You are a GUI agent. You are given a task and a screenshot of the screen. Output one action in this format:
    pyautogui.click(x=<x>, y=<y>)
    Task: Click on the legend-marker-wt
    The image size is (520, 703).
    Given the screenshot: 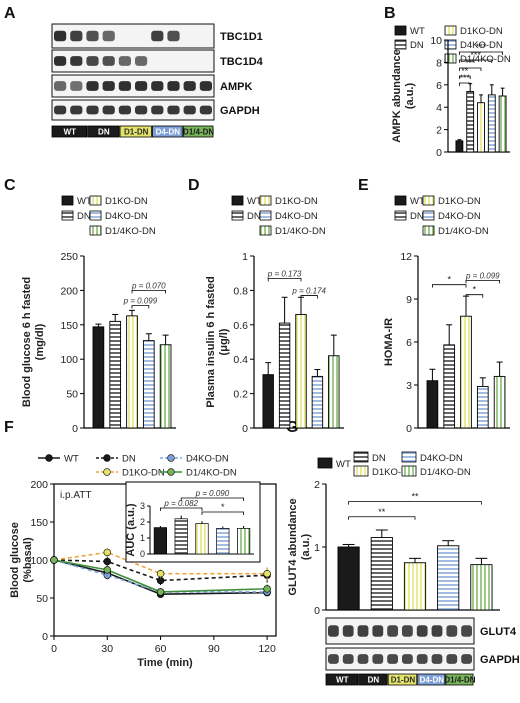 What is the action you would take?
    pyautogui.click(x=49, y=458)
    